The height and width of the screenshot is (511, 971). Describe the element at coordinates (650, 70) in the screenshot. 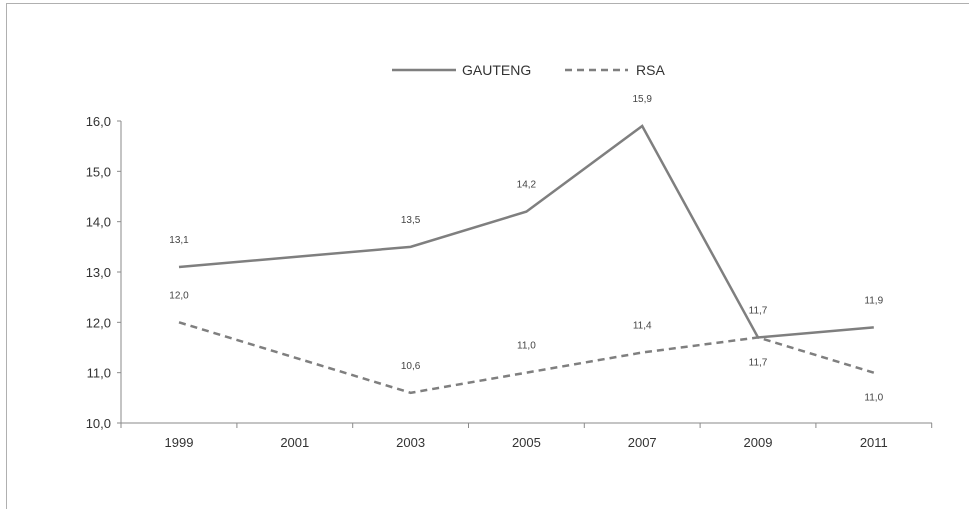

I see `legend-label-rsa: RSA` at that location.